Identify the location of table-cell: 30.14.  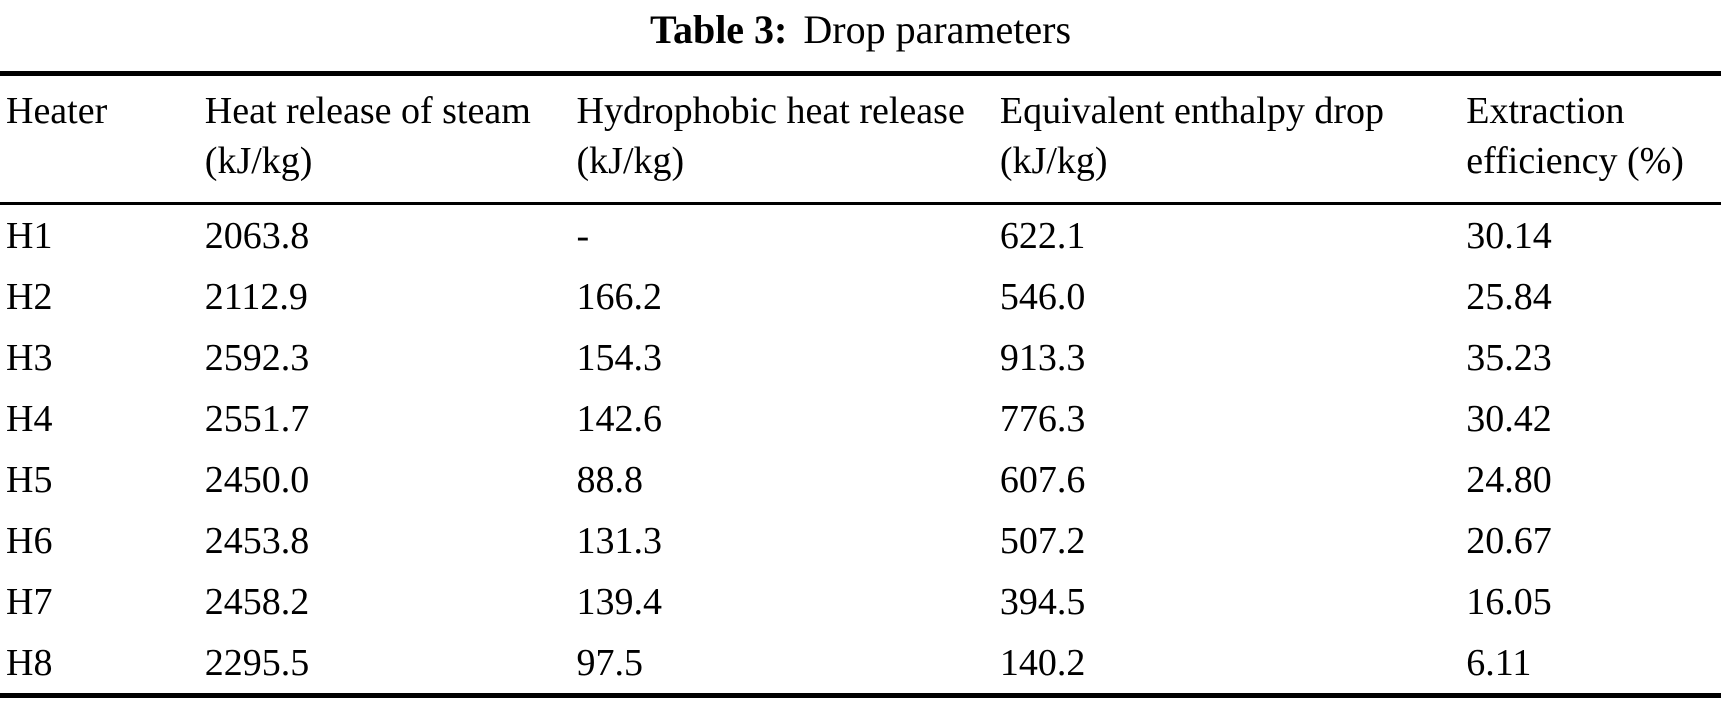
(1509, 235).